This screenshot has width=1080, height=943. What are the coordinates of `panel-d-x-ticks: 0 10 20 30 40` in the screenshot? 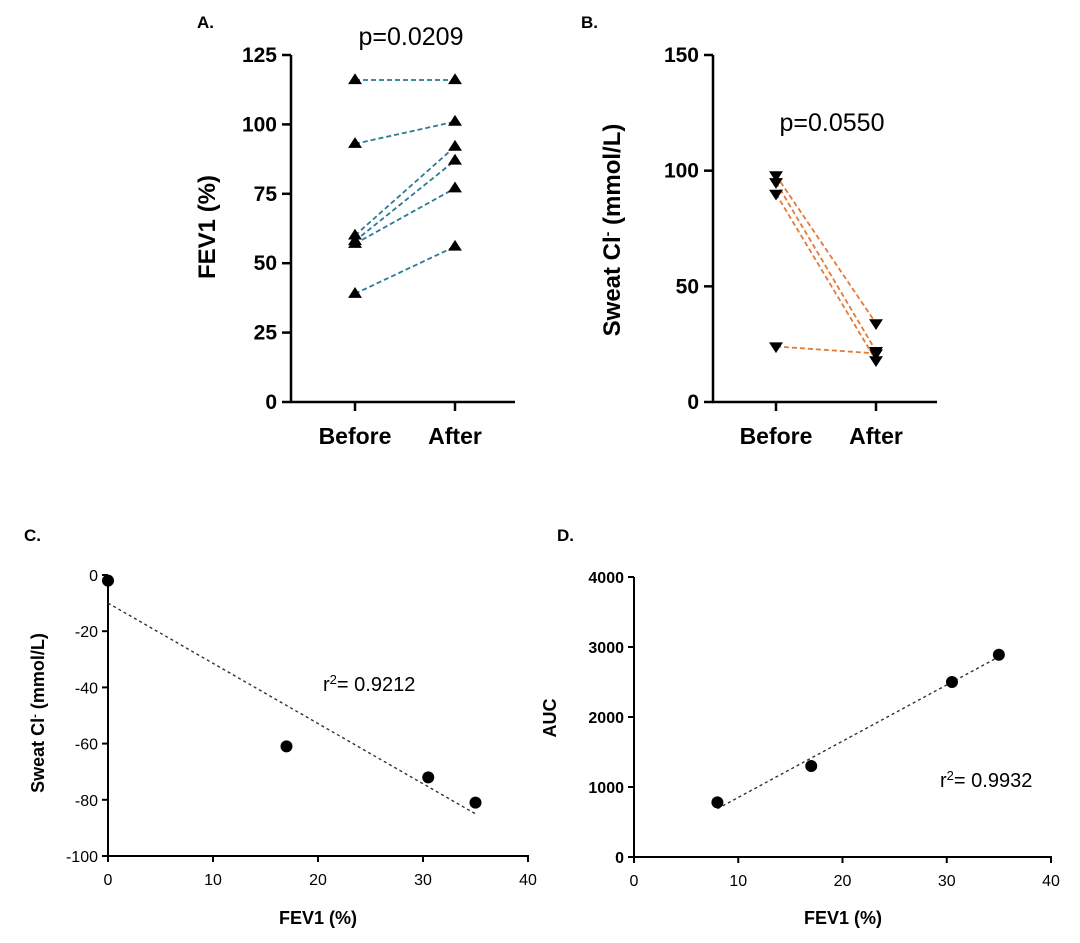 It's located at (845, 873).